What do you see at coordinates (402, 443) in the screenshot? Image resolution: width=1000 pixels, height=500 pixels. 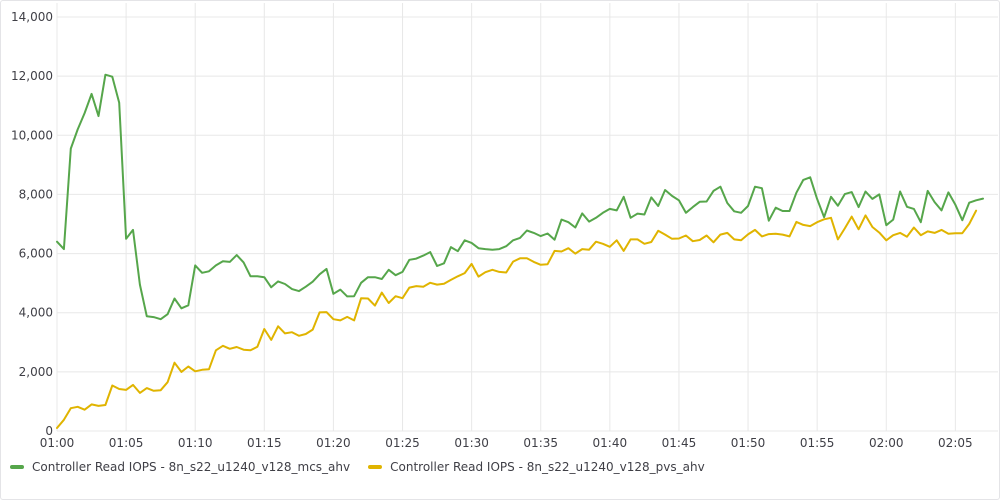 I see `x-tick-label: 01:25` at bounding box center [402, 443].